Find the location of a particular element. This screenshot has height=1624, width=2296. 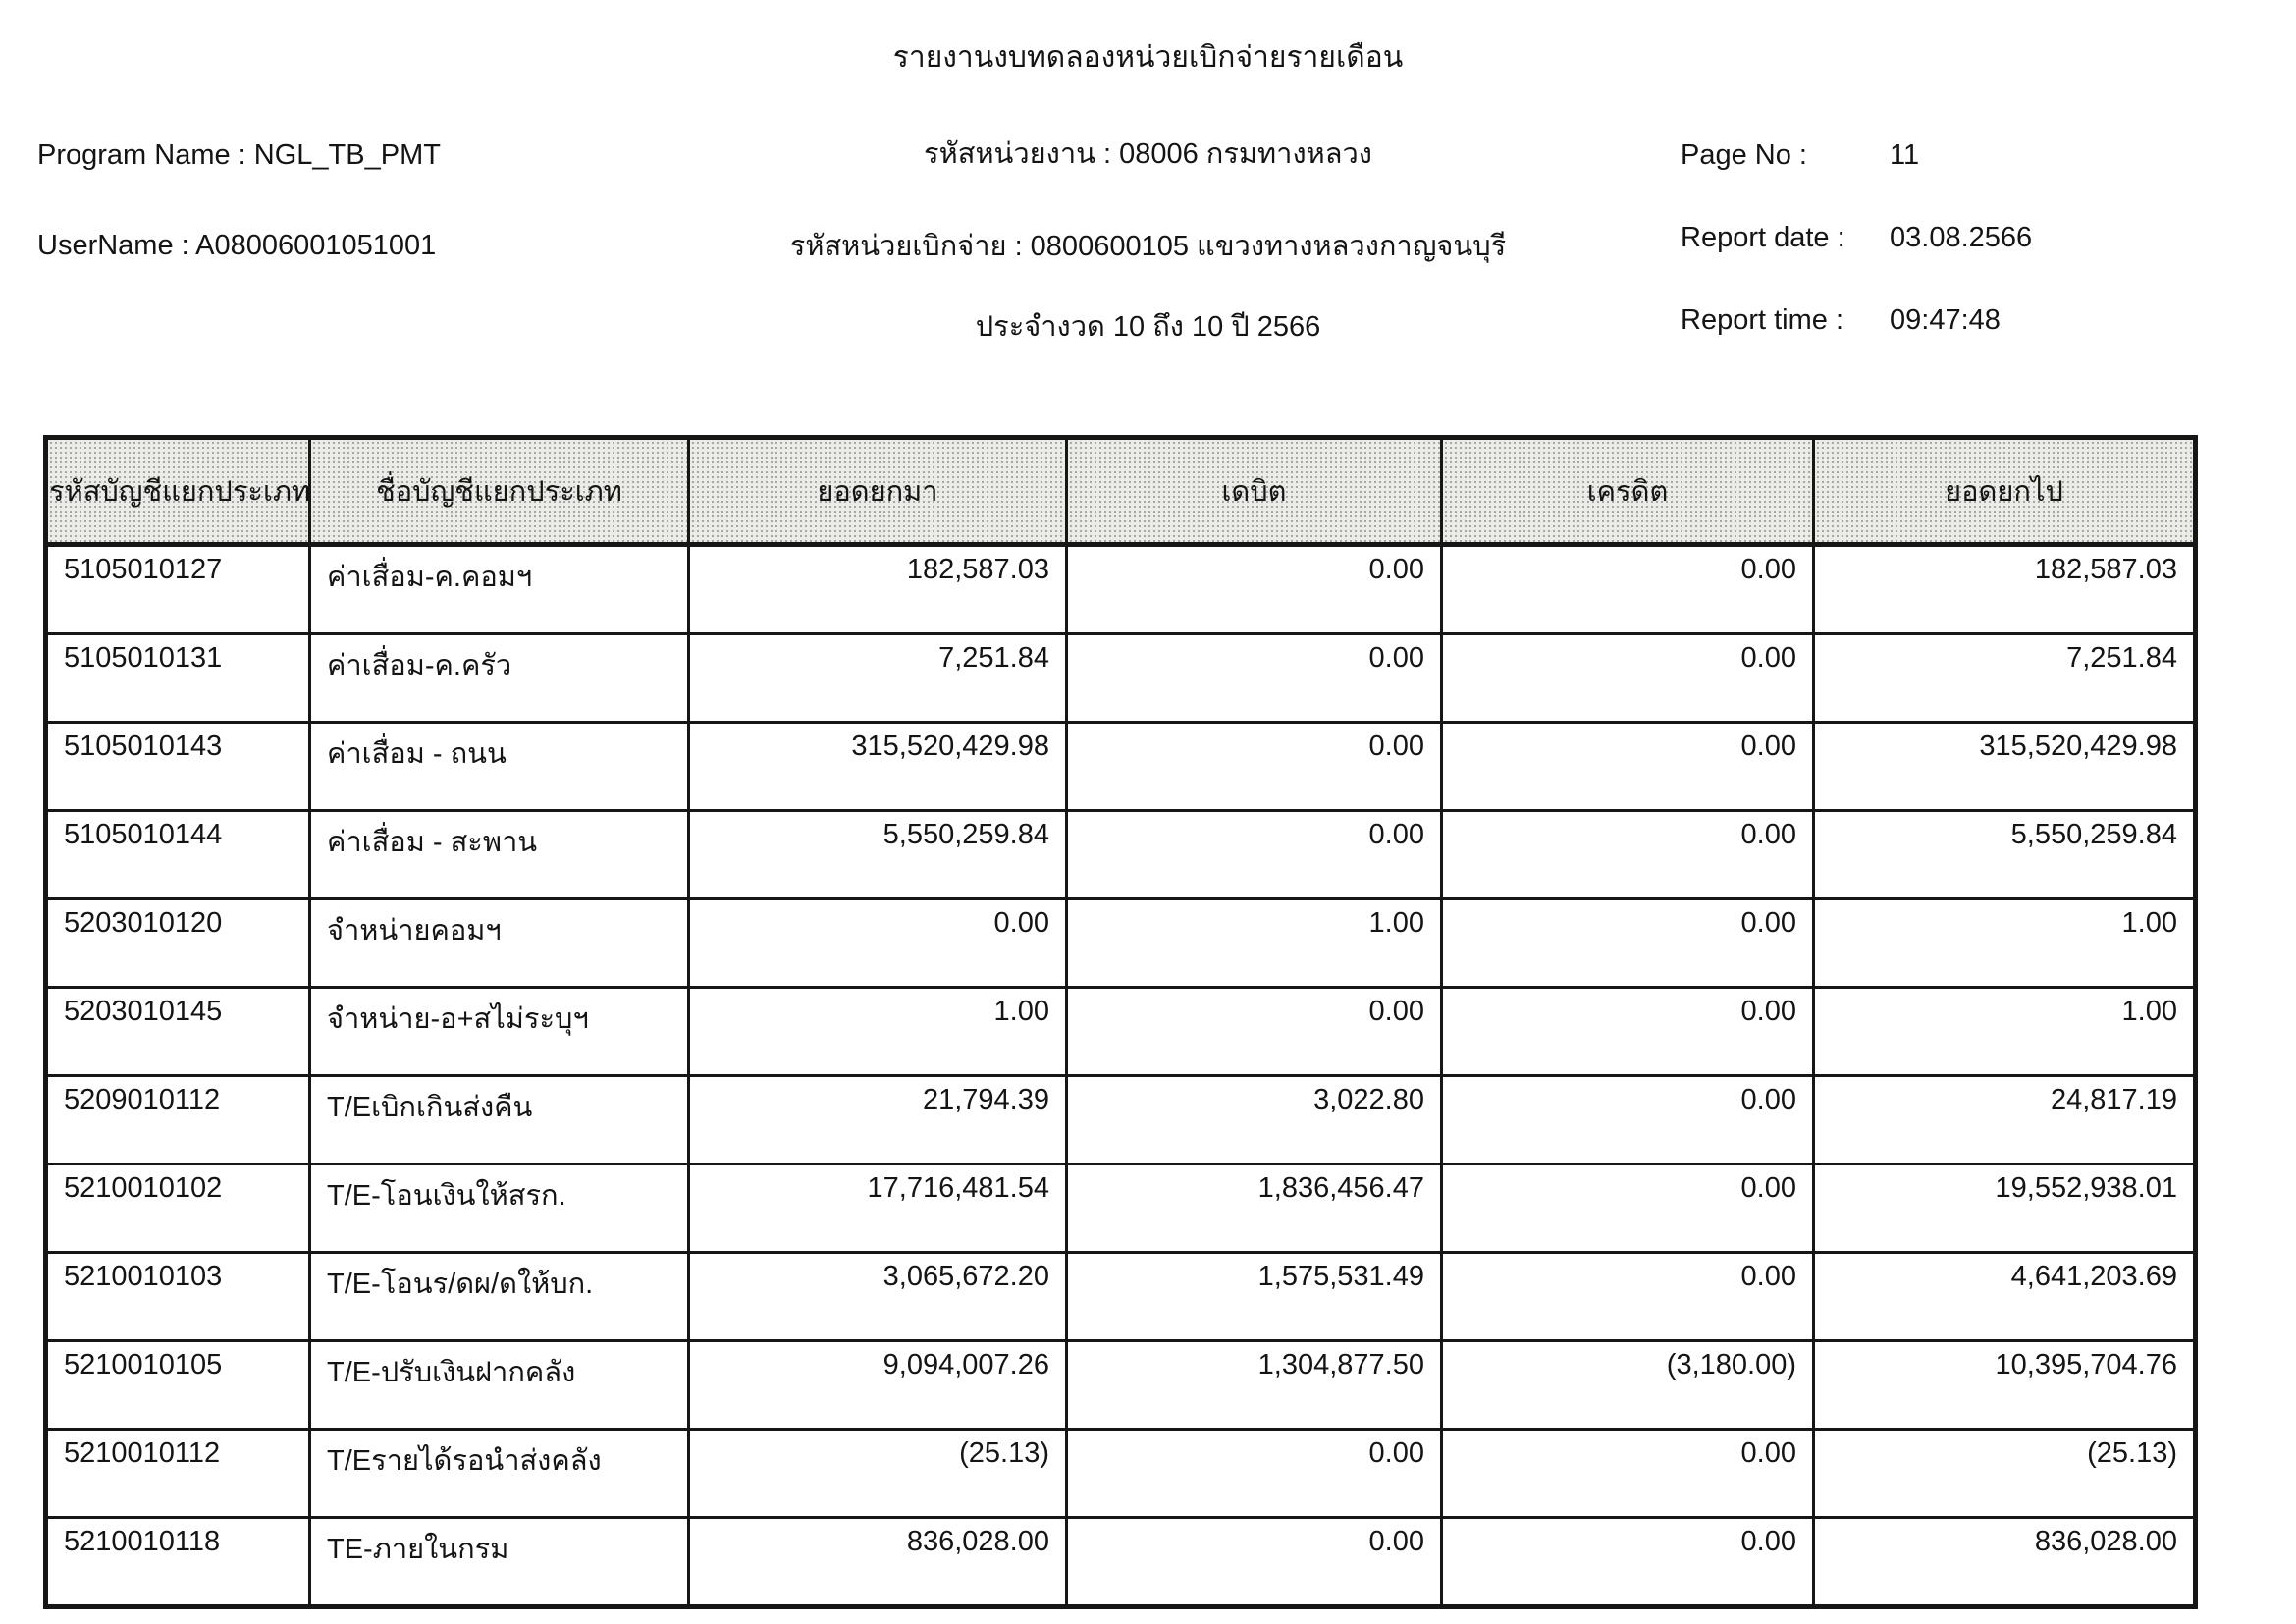

report-title: รายงานงบทดลองหน่วยเบิกจ่ายรายเดือน is located at coordinates (1148, 57).